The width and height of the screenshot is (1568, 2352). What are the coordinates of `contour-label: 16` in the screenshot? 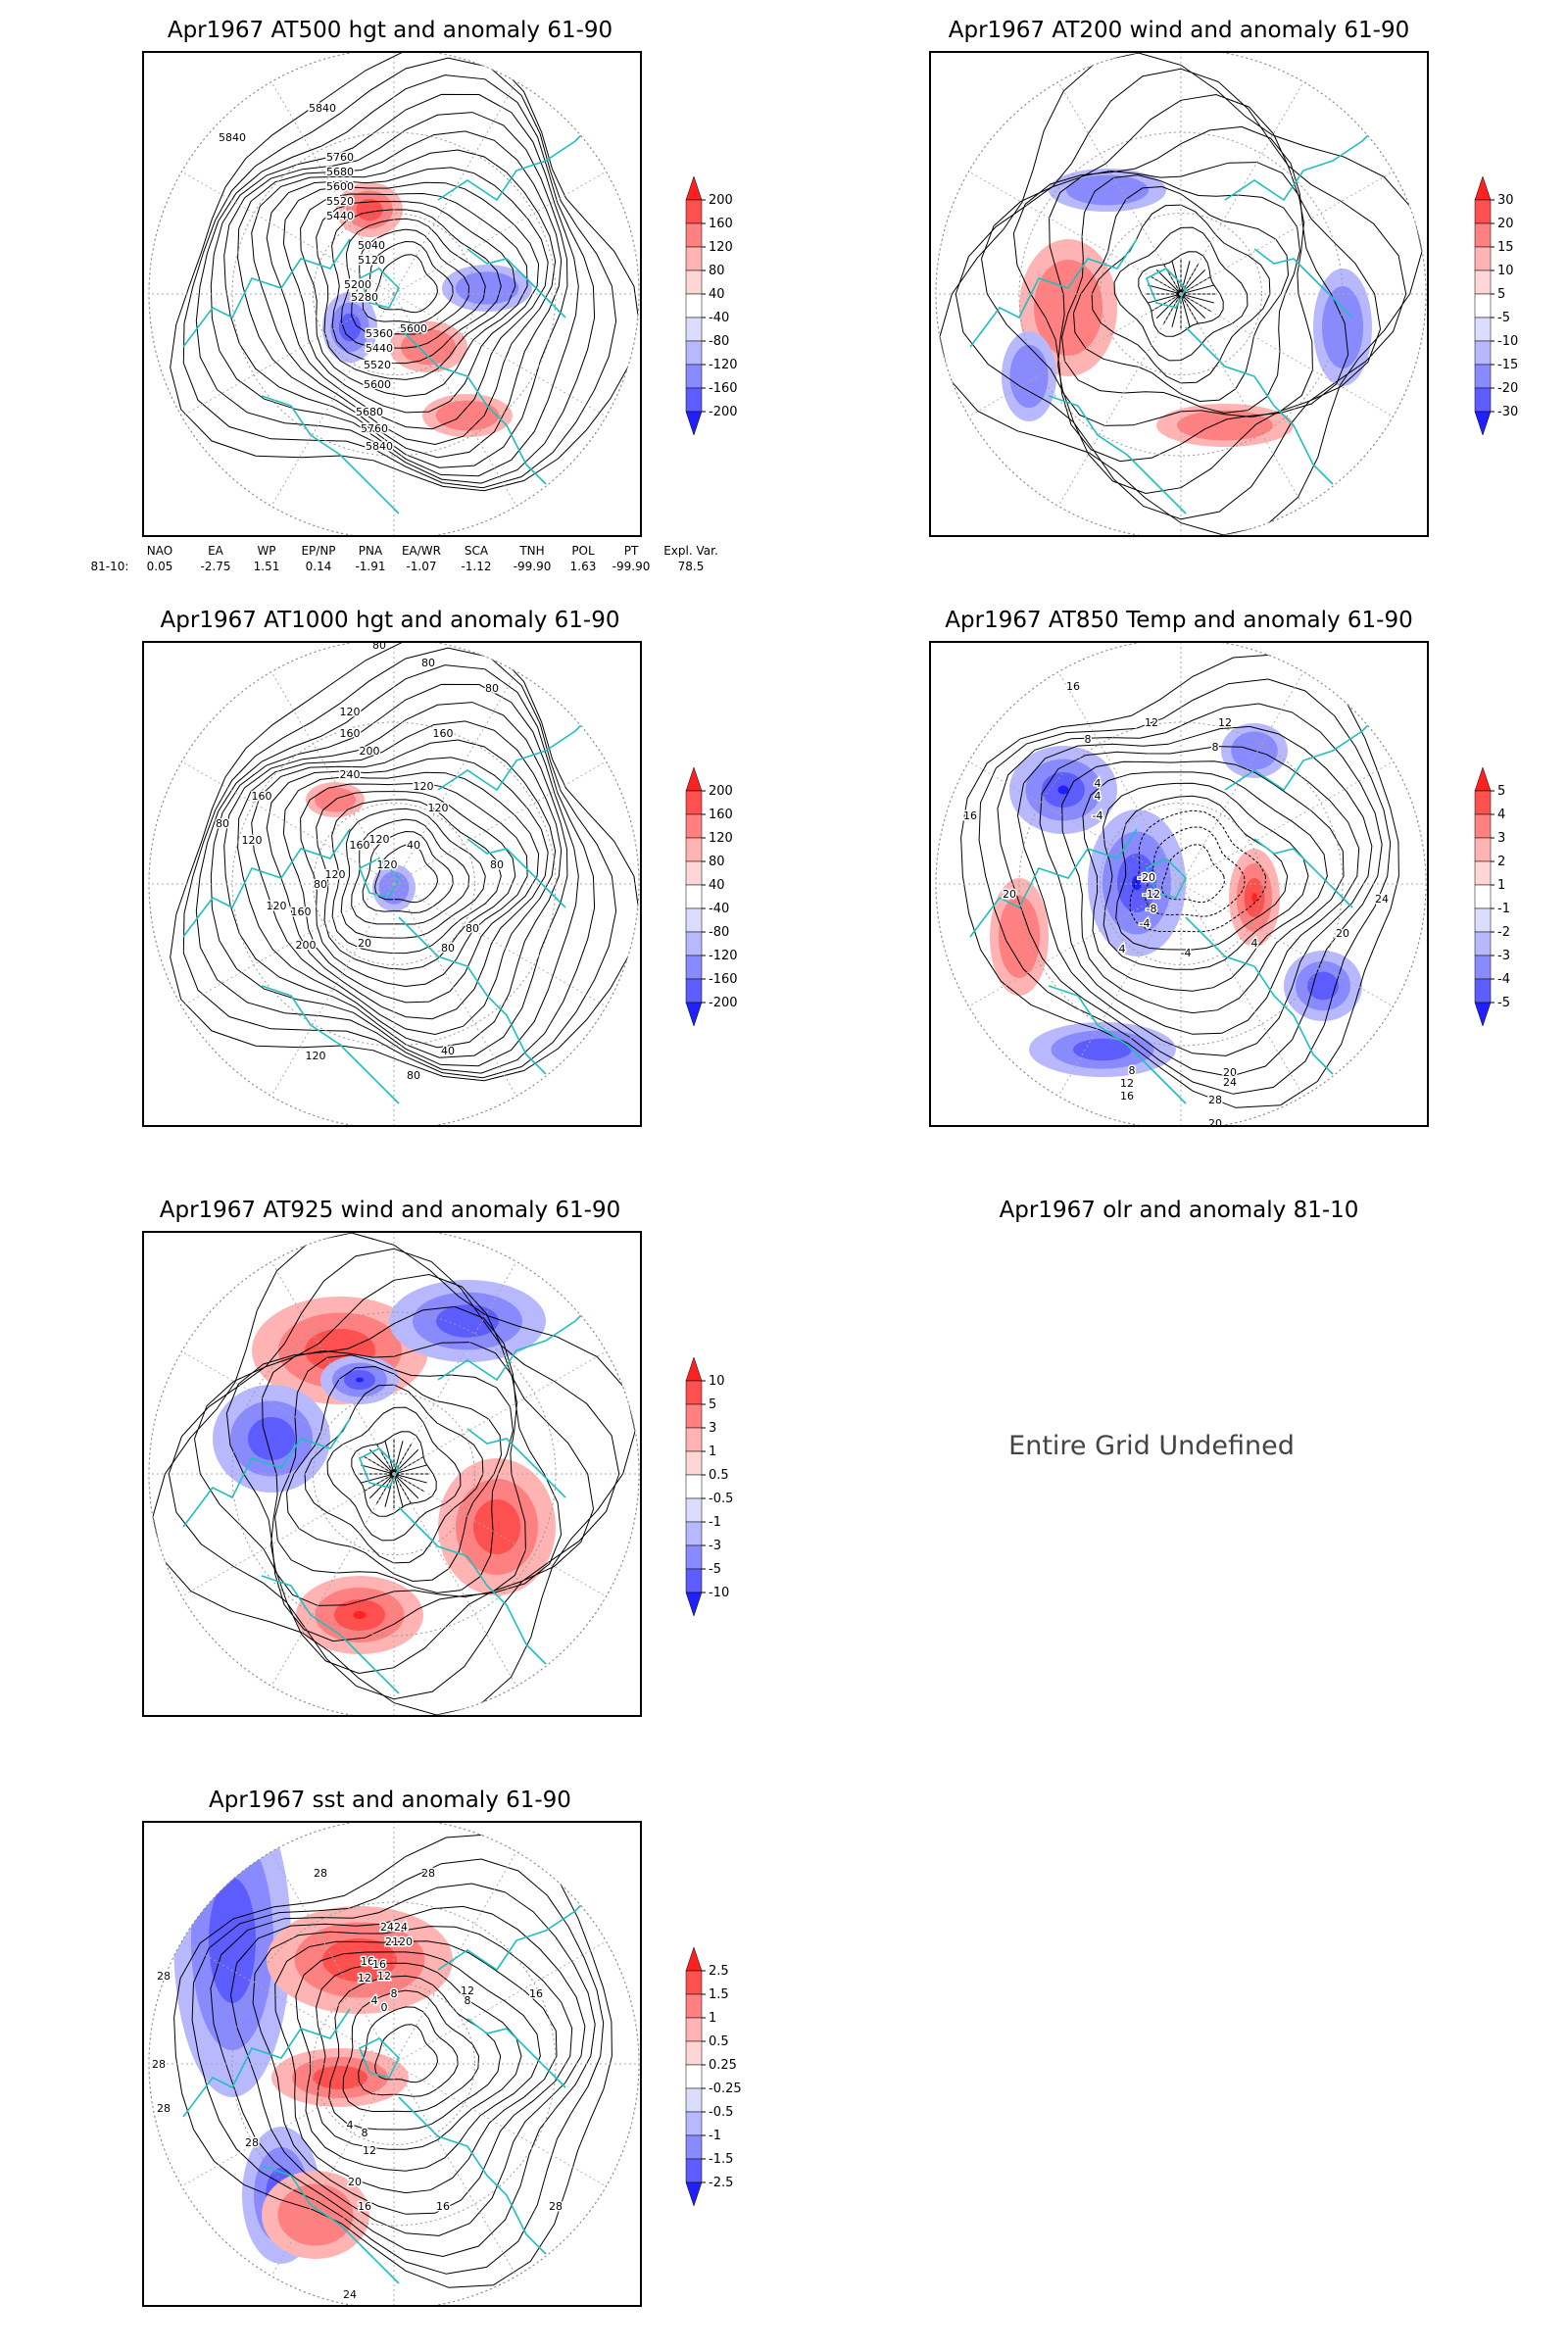 It's located at (970, 815).